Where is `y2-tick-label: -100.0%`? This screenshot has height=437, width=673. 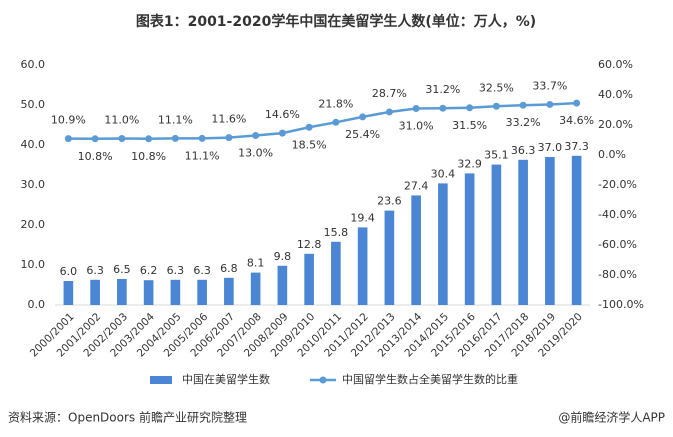
y2-tick-label: -100.0% is located at coordinates (621, 304).